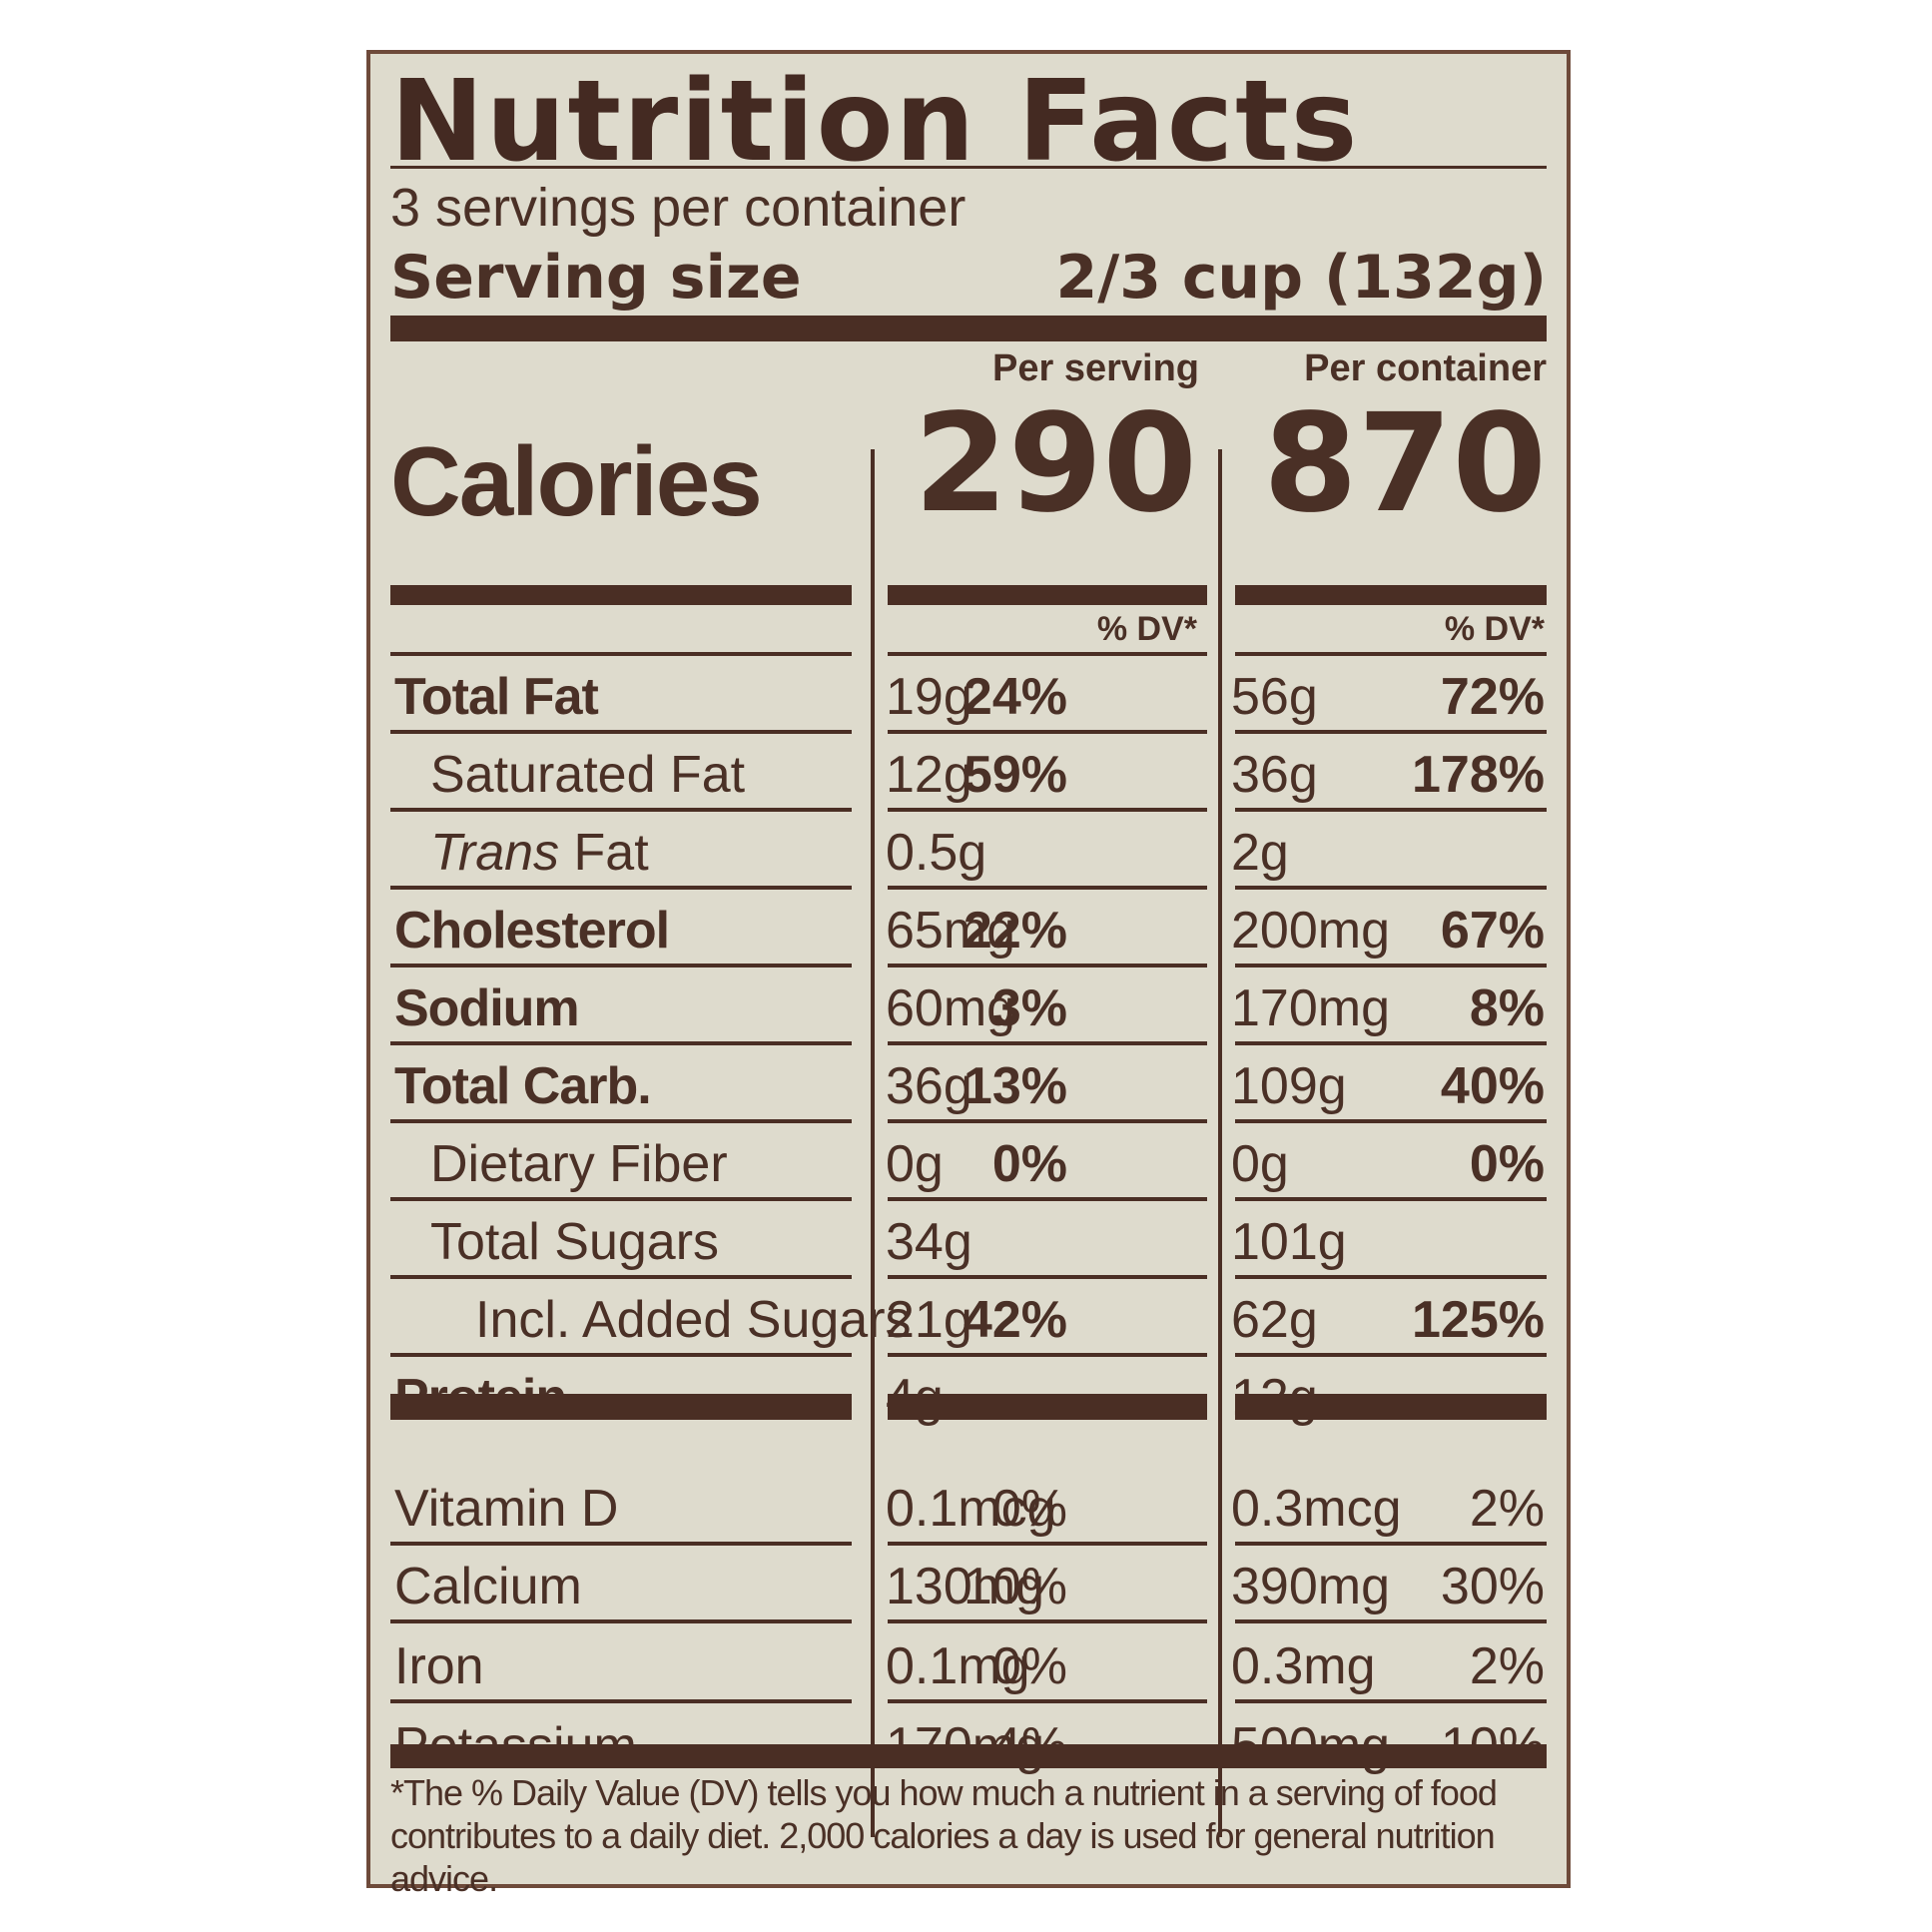 The width and height of the screenshot is (1932, 1932). Describe the element at coordinates (579, 1164) in the screenshot. I see `nutrient-name: Dietary Fiber` at that location.